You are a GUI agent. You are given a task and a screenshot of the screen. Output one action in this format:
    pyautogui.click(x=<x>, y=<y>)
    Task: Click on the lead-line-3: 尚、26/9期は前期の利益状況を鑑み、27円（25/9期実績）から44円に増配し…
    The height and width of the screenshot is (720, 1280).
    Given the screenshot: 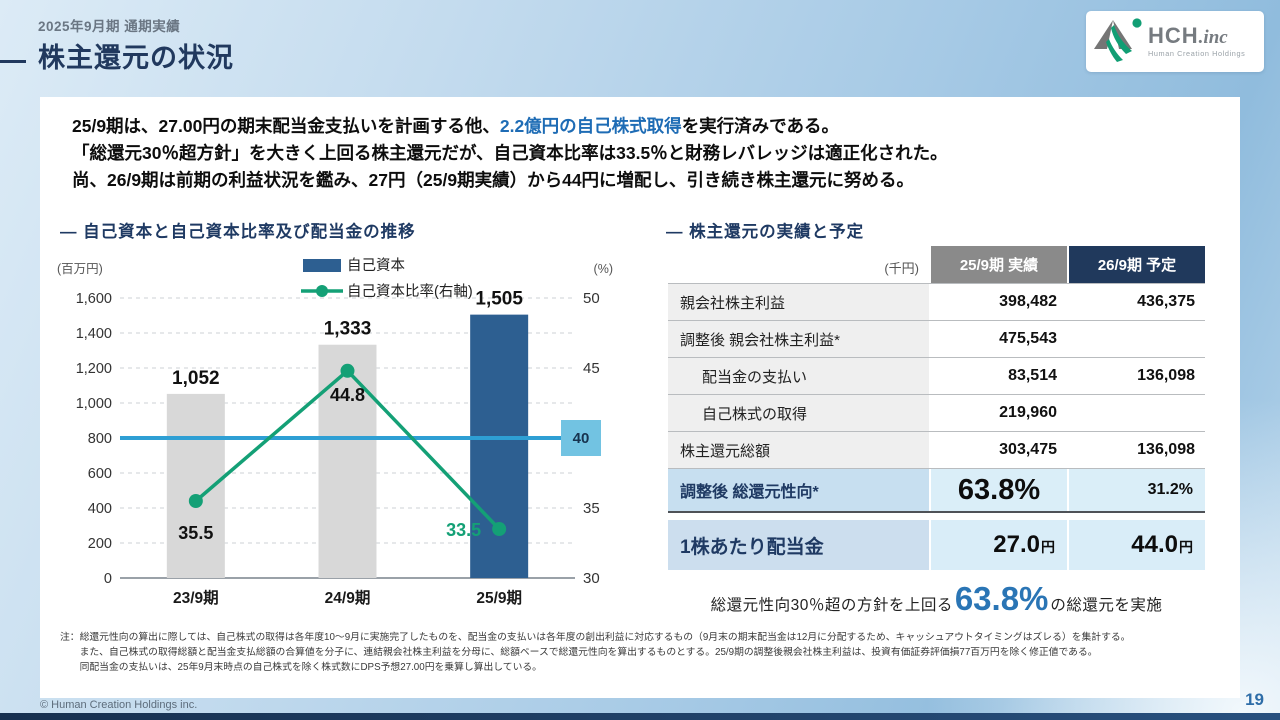 What is the action you would take?
    pyautogui.click(x=493, y=180)
    